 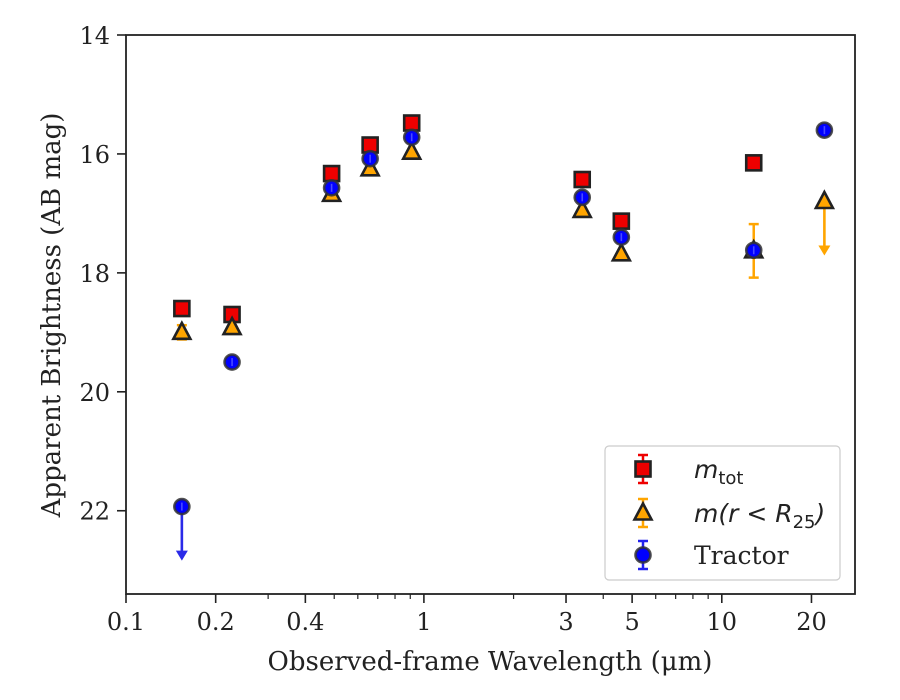 What do you see at coordinates (631, 622) in the screenshot?
I see `x-tick-label: 5` at bounding box center [631, 622].